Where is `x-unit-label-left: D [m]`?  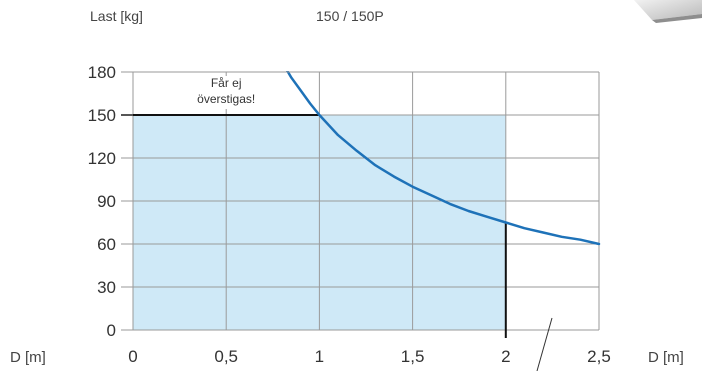 x-unit-label-left: D [m] is located at coordinates (28, 357).